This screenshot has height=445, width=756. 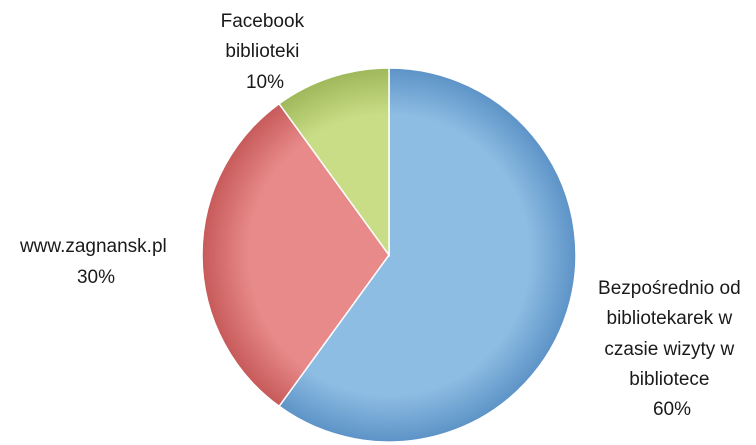 What do you see at coordinates (669, 379) in the screenshot?
I see `slice-label-line: bibliotece` at bounding box center [669, 379].